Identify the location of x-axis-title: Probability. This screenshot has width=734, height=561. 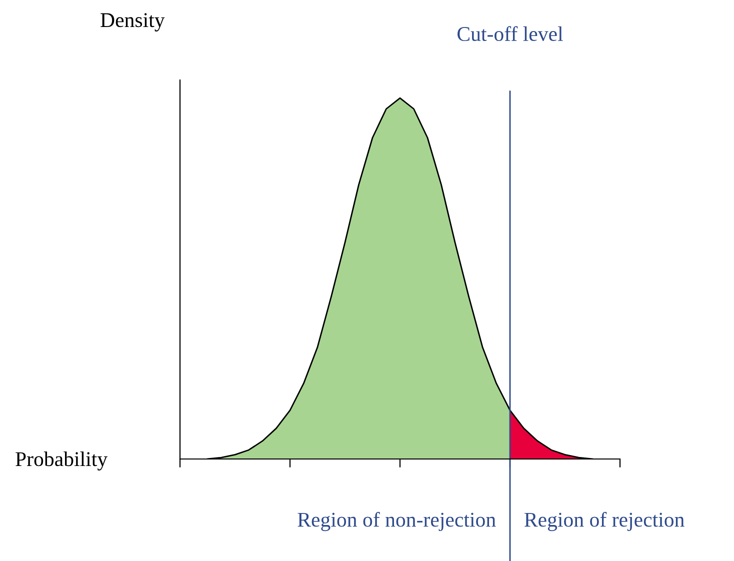
(62, 461).